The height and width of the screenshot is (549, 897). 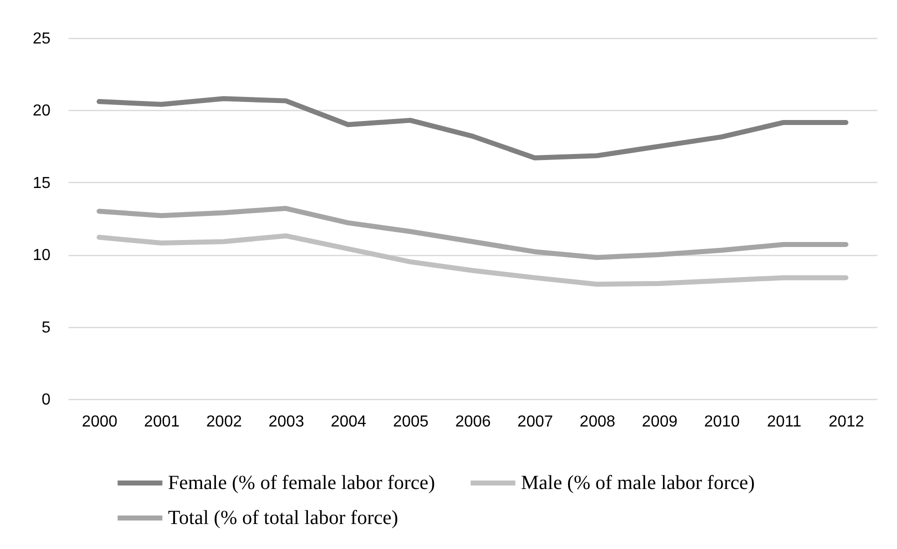 What do you see at coordinates (224, 422) in the screenshot?
I see `x-tick-label: 2002` at bounding box center [224, 422].